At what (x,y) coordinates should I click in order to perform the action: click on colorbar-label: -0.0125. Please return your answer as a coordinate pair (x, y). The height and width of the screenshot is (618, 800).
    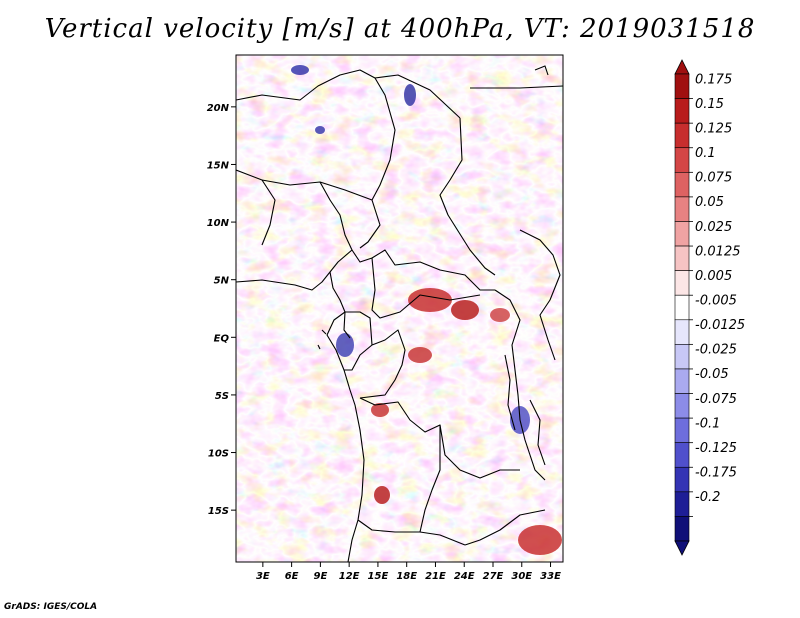
    Looking at the image, I should click on (720, 325).